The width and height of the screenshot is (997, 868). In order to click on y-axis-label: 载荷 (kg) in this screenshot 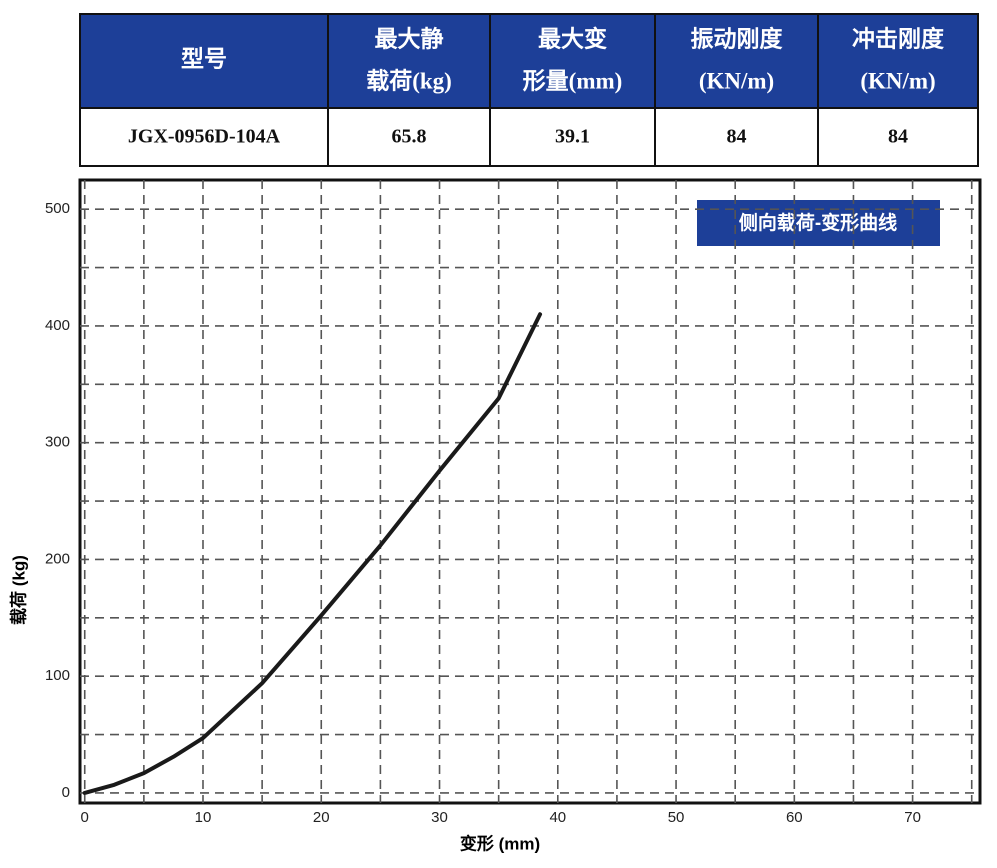, I will do `click(18, 590)`.